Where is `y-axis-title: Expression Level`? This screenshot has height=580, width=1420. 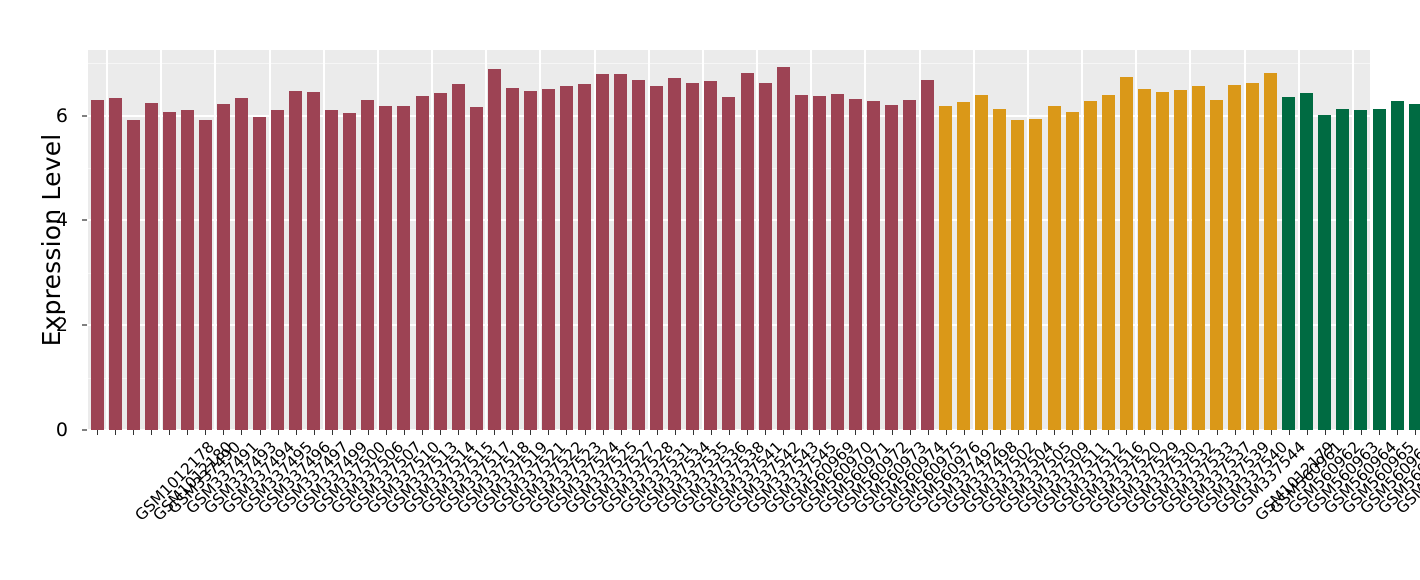 y-axis-title: Expression Level is located at coordinates (51, 240).